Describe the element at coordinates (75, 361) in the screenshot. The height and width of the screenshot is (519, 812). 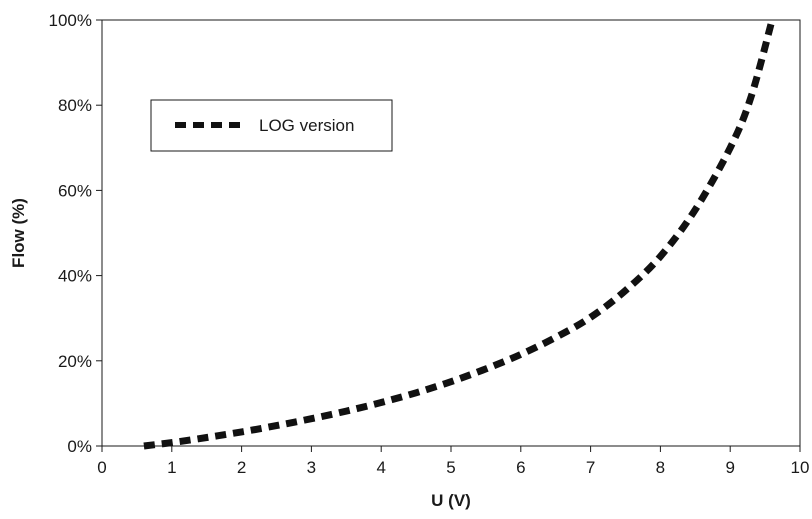
I see `y-tick-label: 20%` at that location.